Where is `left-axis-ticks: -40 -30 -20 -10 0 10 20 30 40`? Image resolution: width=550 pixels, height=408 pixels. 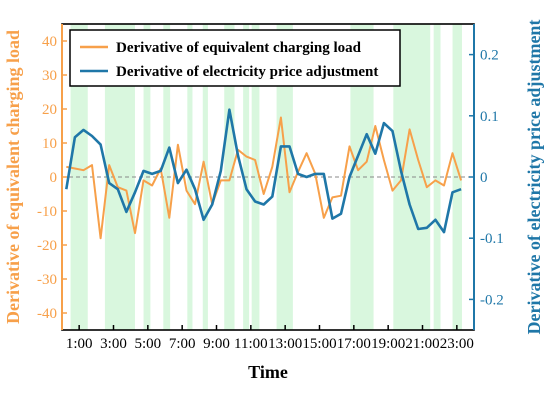
left-axis-ticks: -40 -30 -20 -10 0 10 20 30 40 is located at coordinates (52, 178).